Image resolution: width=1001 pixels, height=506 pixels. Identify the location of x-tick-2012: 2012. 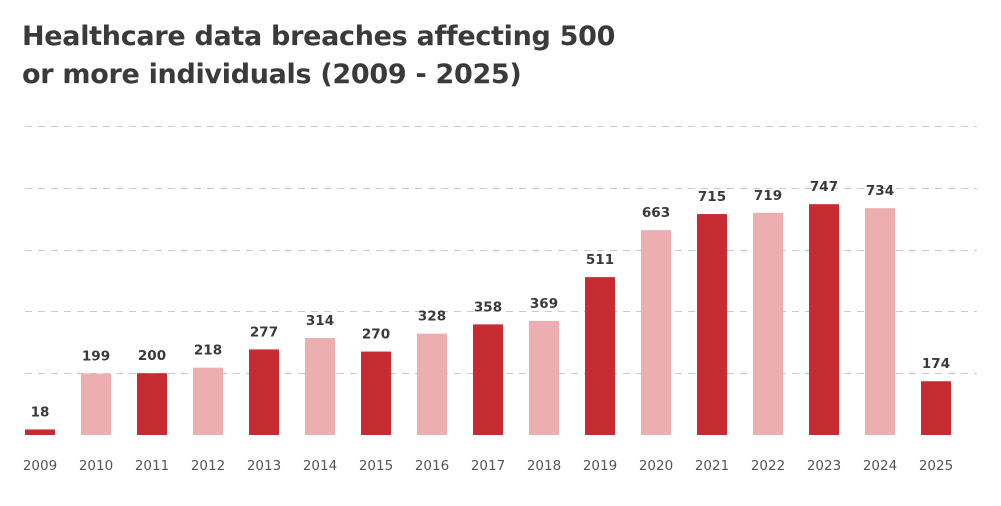
(208, 466).